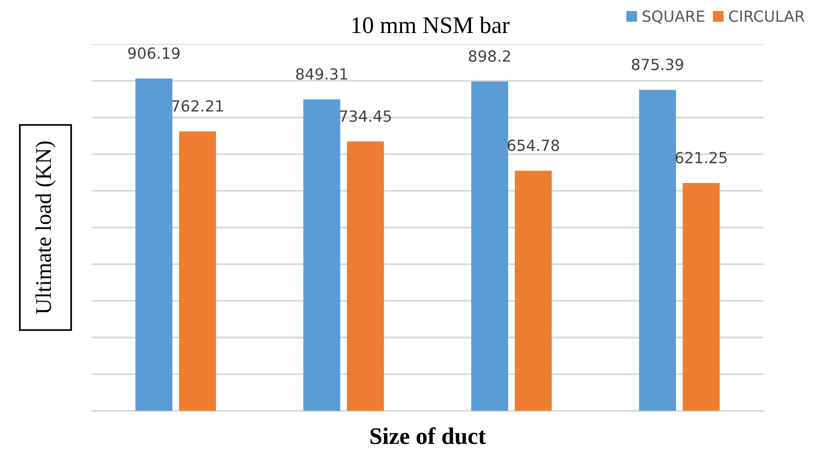 This screenshot has width=827, height=455. Describe the element at coordinates (431, 25) in the screenshot. I see `chart-title: 10 mm NSM bar` at that location.